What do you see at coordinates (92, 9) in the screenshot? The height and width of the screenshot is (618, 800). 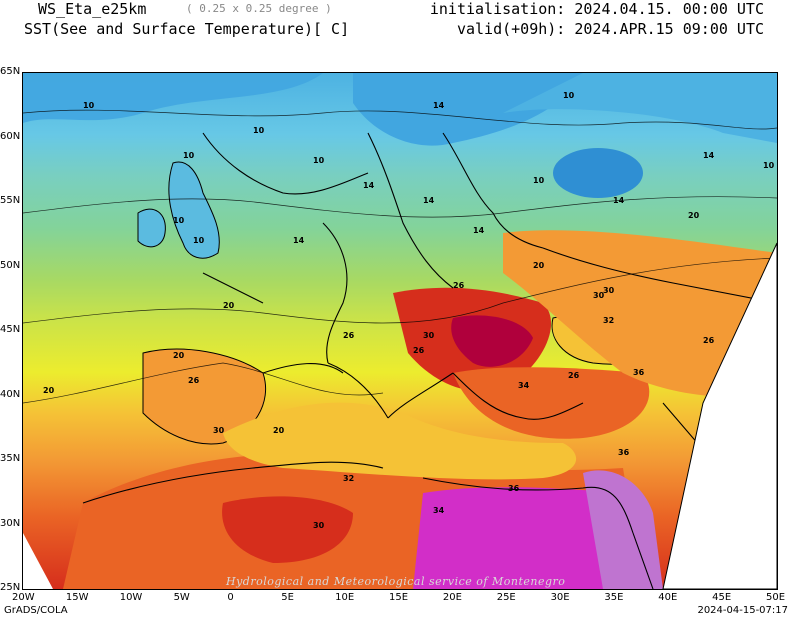 I see `model-title: WS_Eta_e25km` at bounding box center [92, 9].